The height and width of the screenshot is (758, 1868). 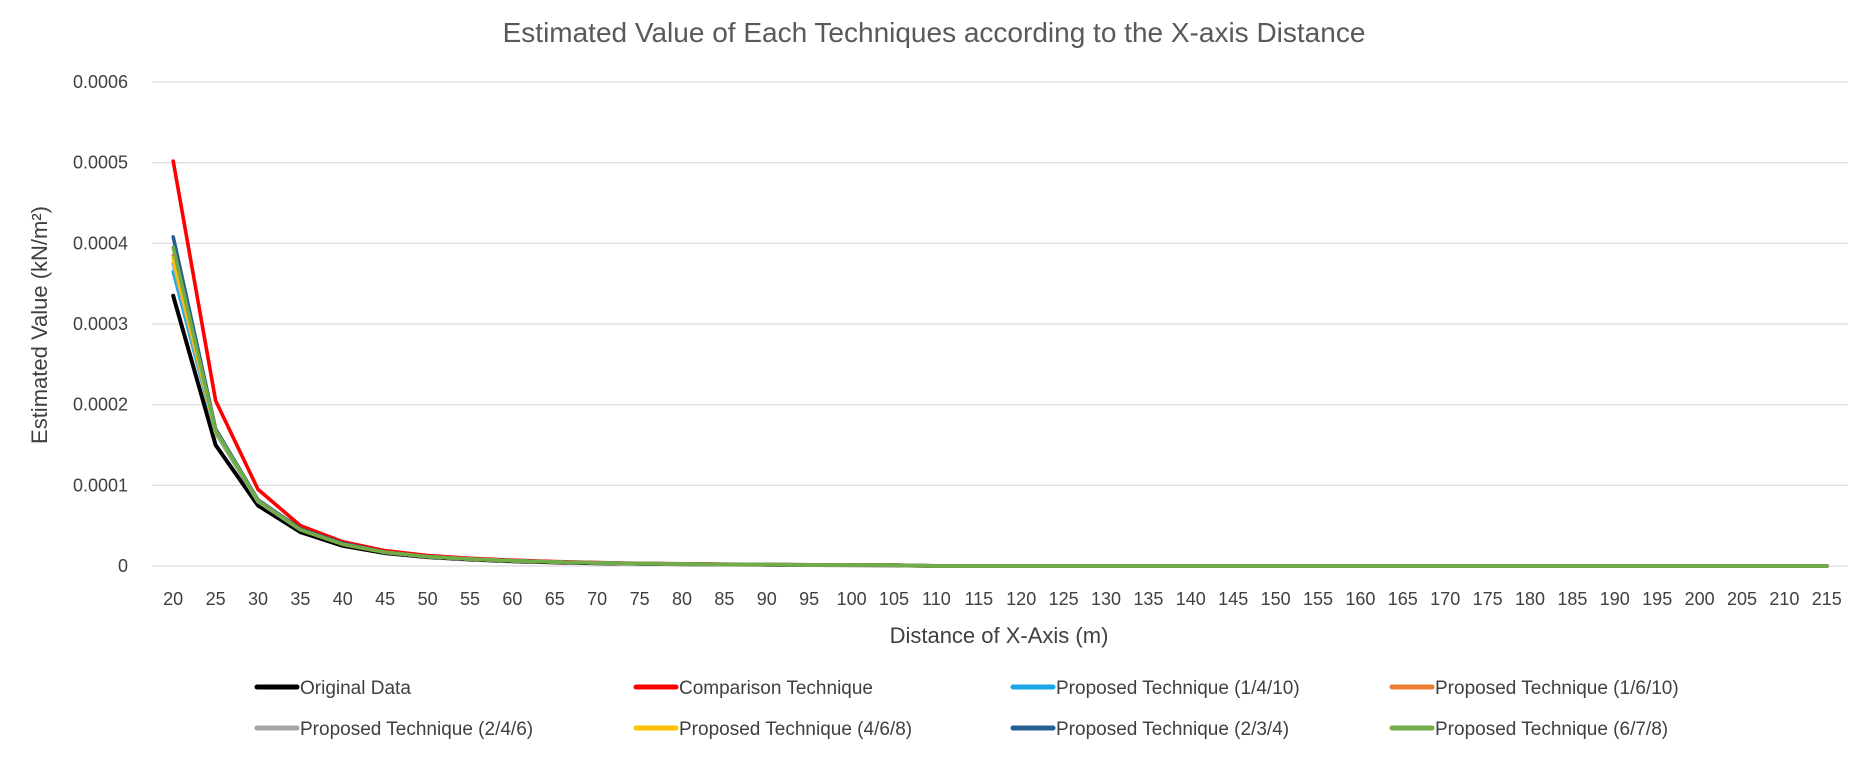 I want to click on x-tick-label: 165, so click(x=1403, y=599).